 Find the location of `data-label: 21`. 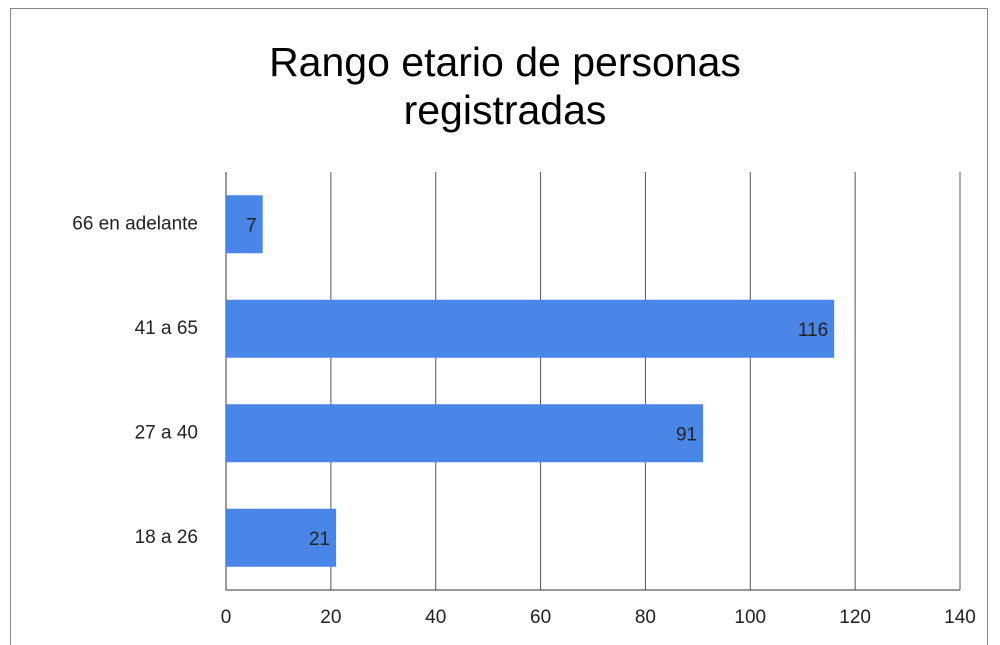

data-label: 21 is located at coordinates (319, 539).